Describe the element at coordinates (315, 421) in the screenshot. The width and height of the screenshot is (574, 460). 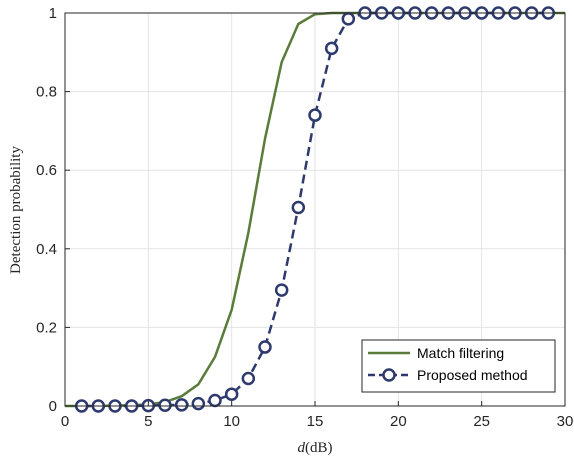
I see `x-tick-label: 15` at that location.